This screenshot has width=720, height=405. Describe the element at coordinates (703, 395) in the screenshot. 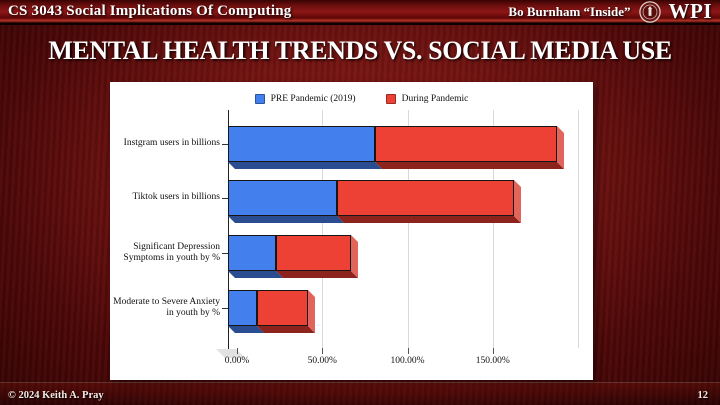

I see `page-number: 12` at that location.